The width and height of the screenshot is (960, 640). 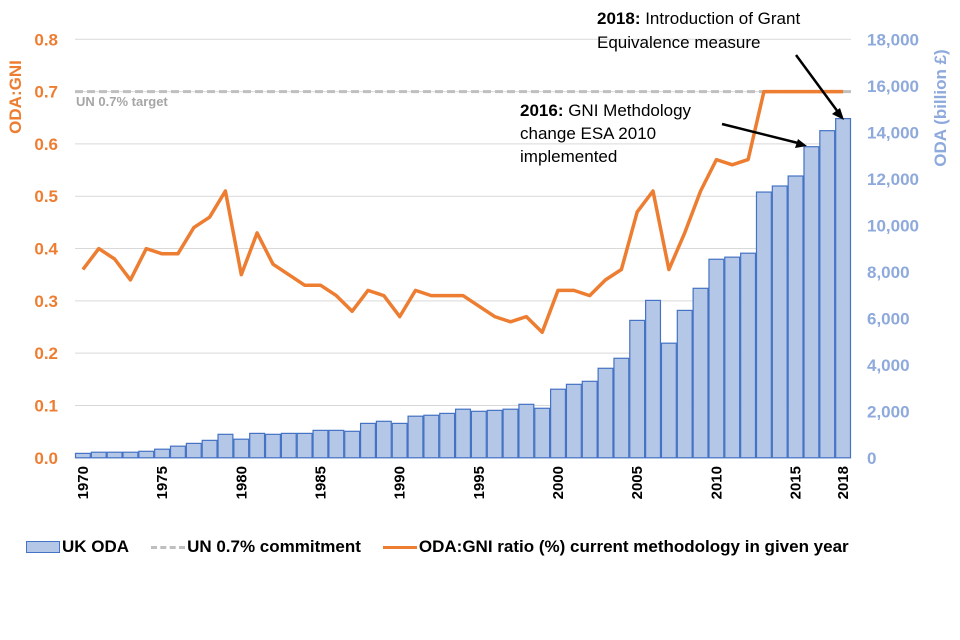 What do you see at coordinates (678, 42) in the screenshot?
I see `annotation-2018-line2: Equivalence measure` at bounding box center [678, 42].